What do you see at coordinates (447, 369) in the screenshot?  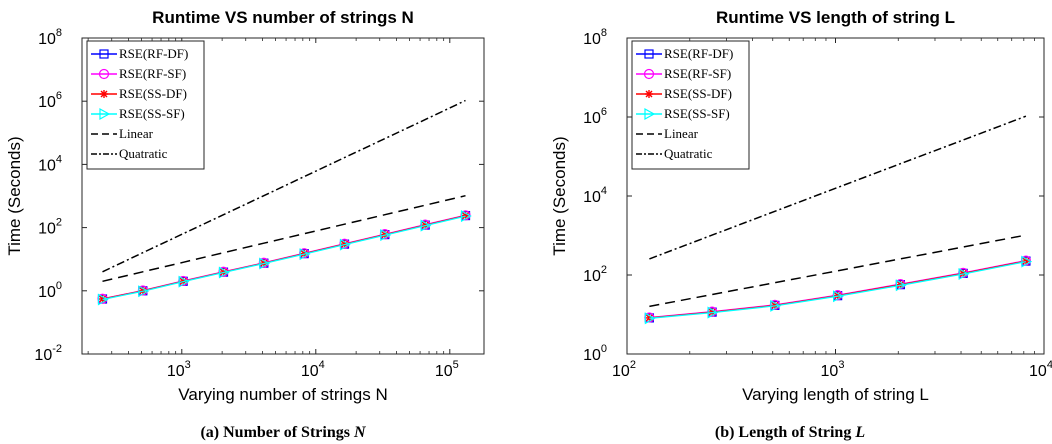 I see `x-tick-label: 10⁵` at bounding box center [447, 369].